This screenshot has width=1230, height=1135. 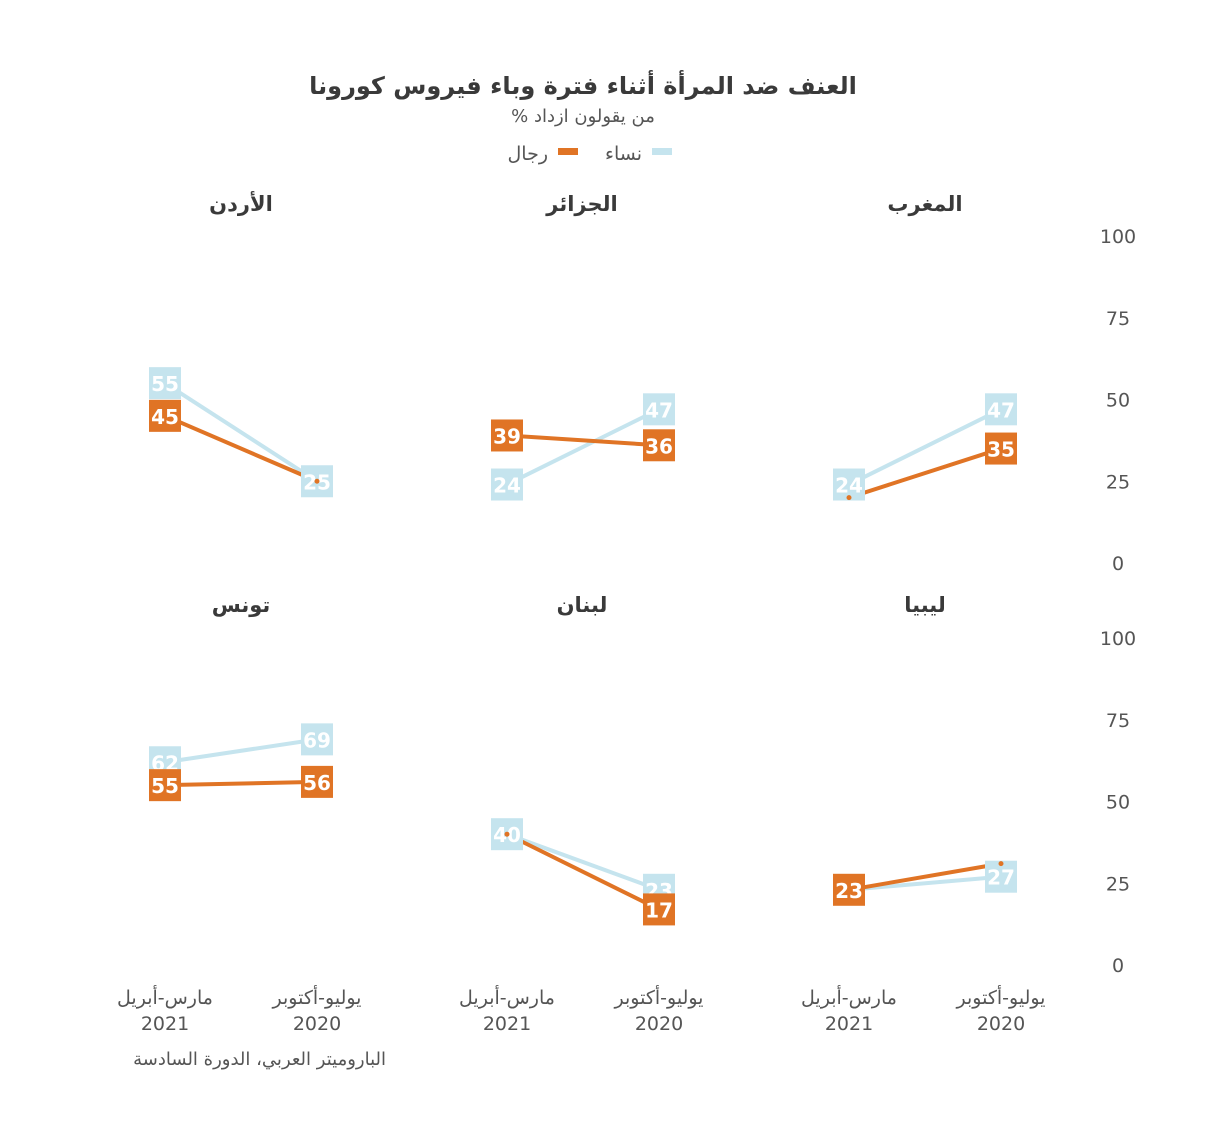 I want to click on legend-men-swatch, so click(x=568, y=151).